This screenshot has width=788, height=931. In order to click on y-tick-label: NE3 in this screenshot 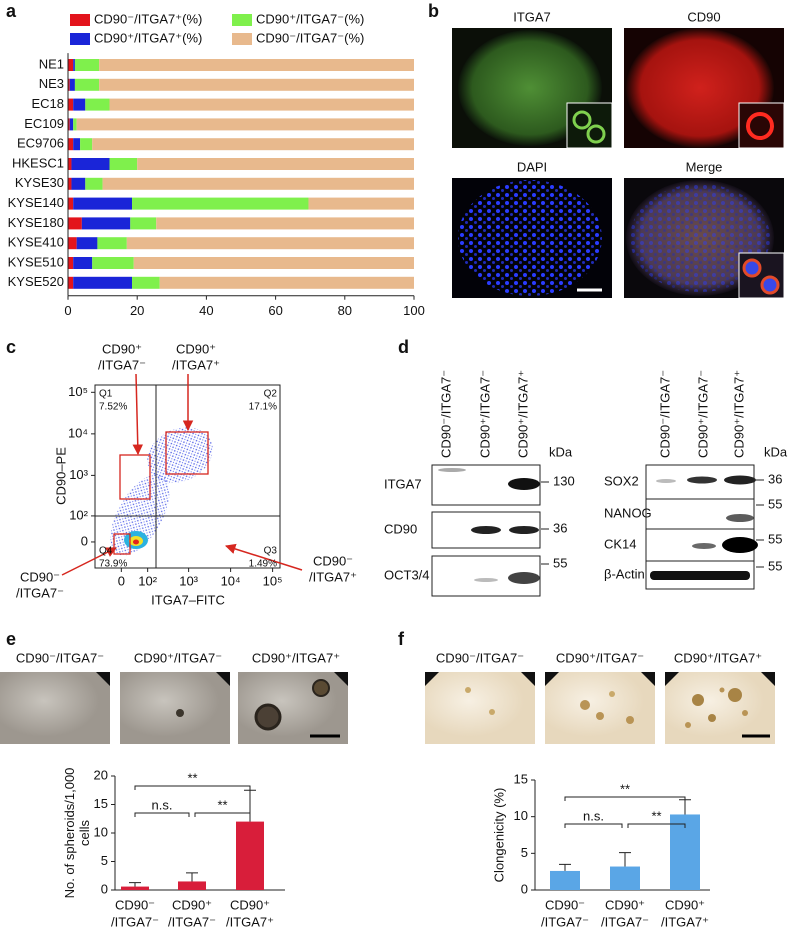, I will do `click(51, 83)`.